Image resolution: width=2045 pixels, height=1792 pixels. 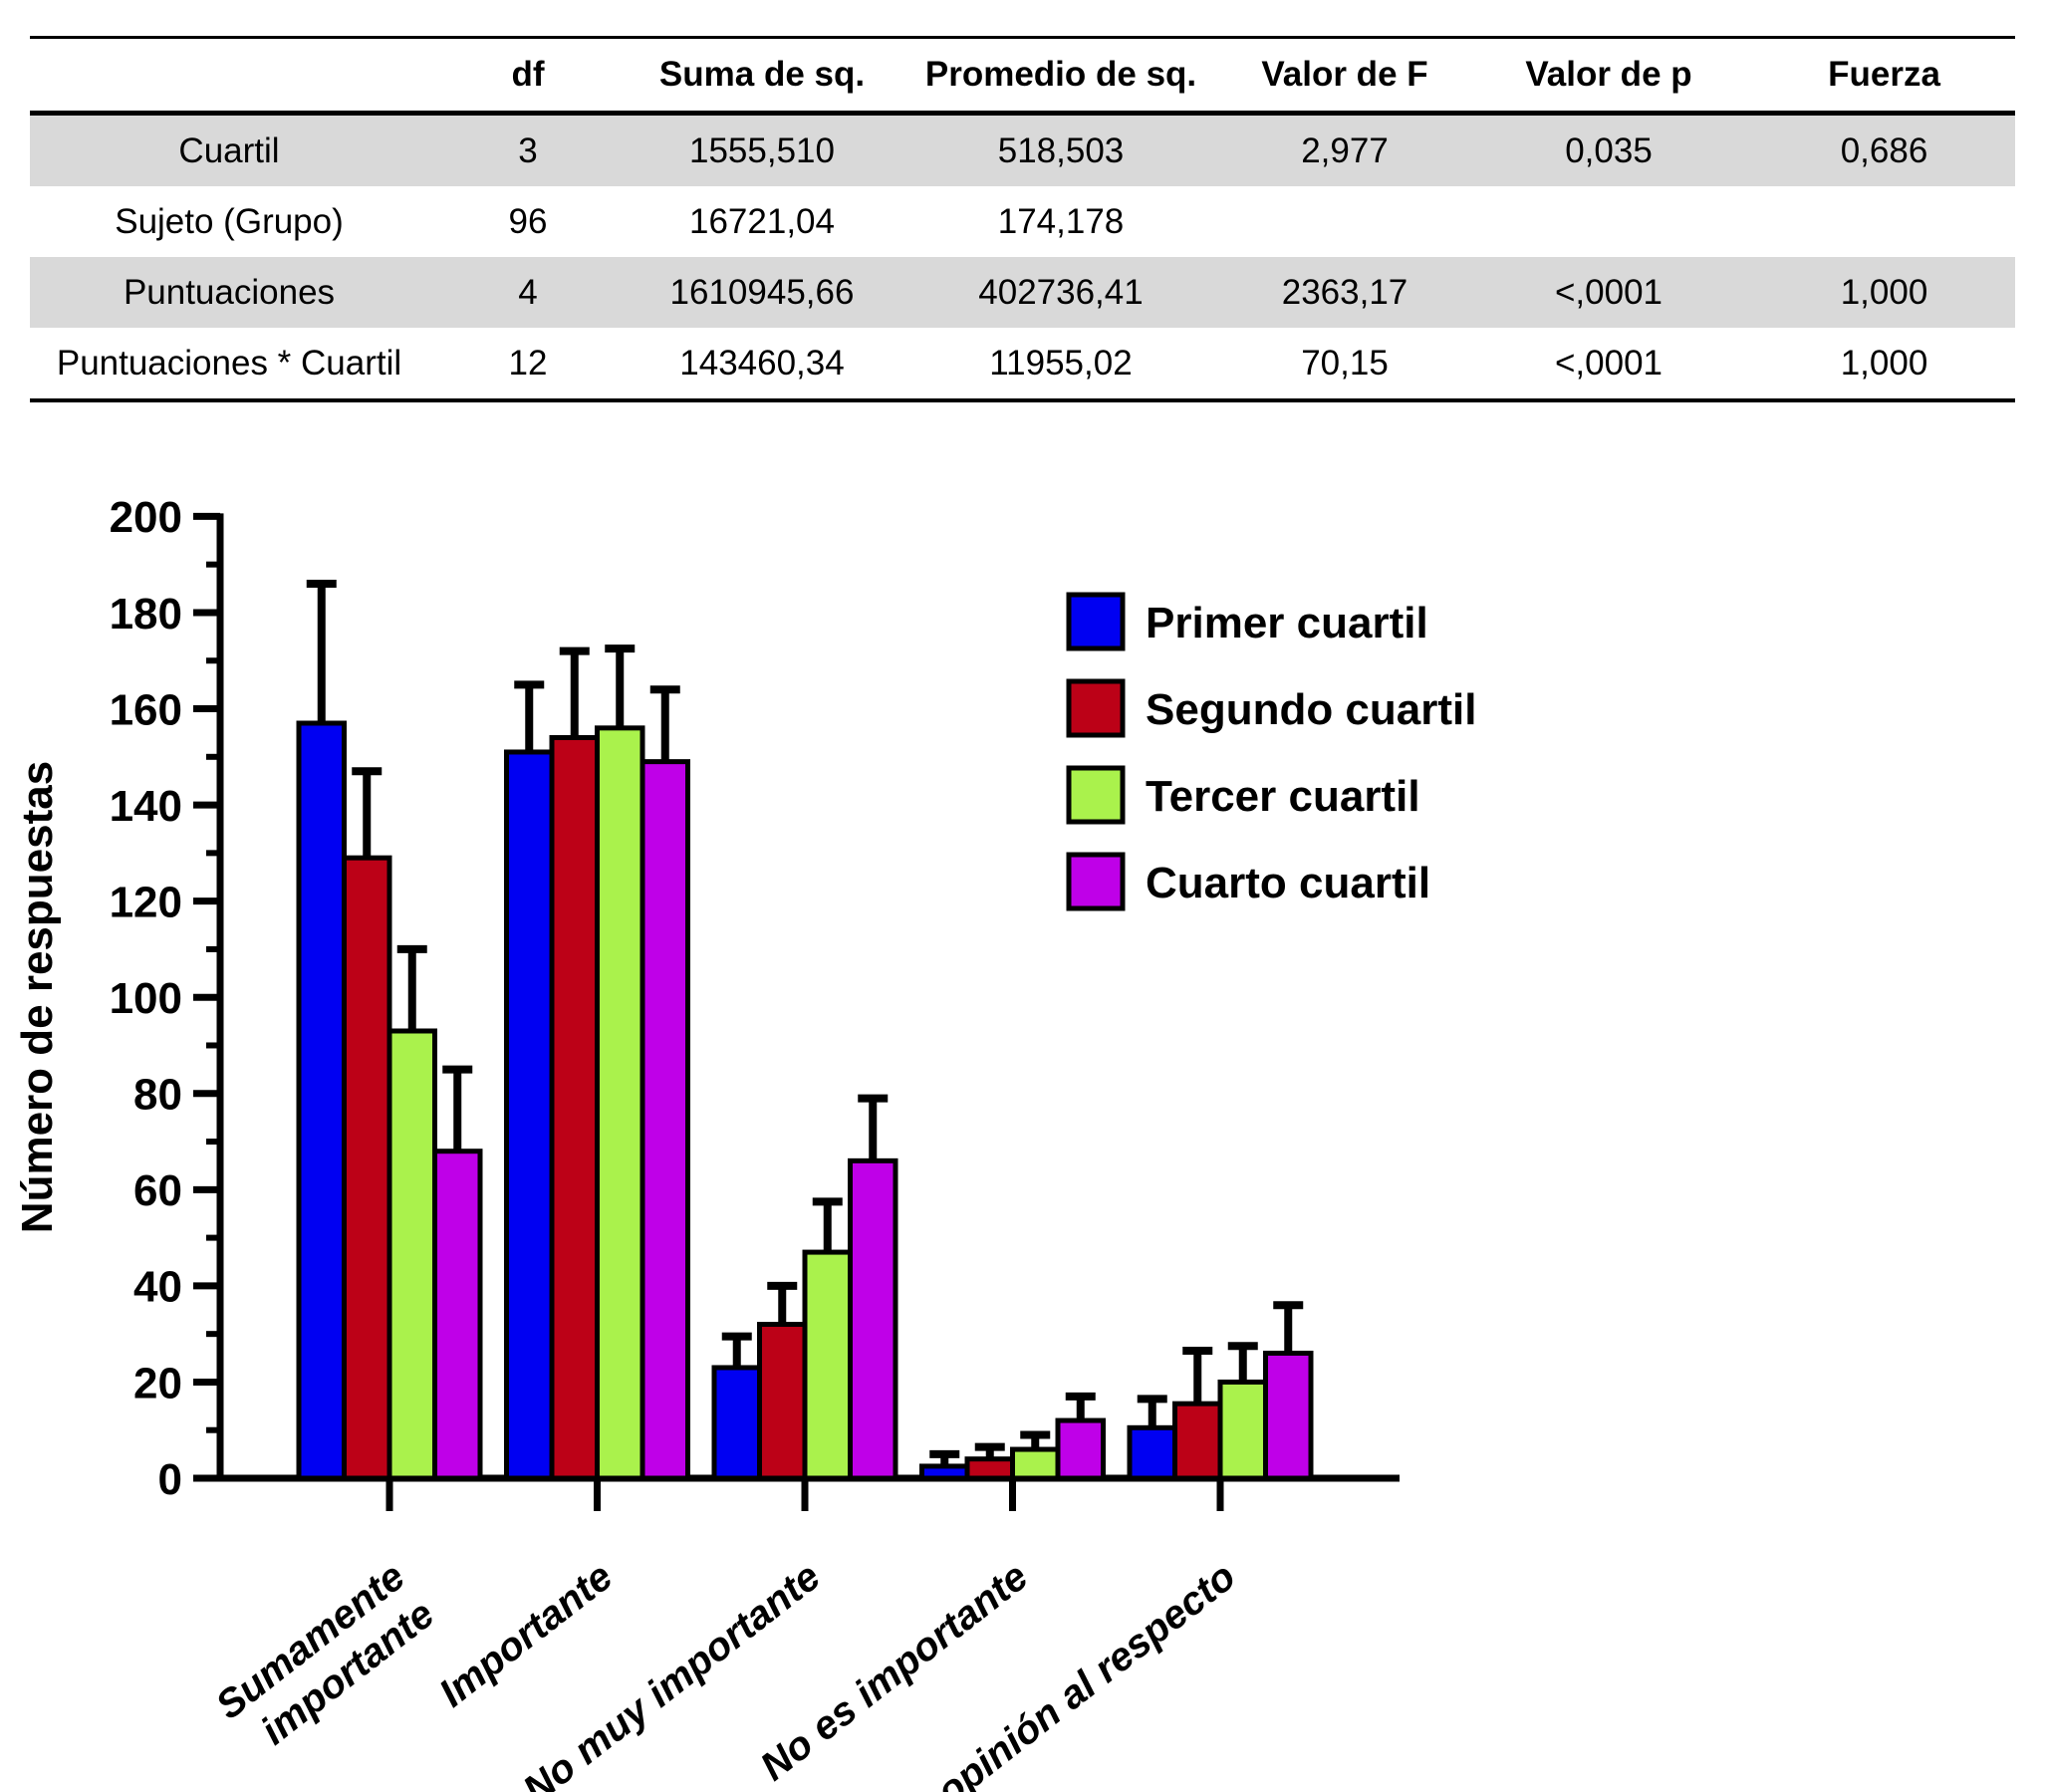 What do you see at coordinates (1344, 74) in the screenshot?
I see `column-header: Valor de F` at bounding box center [1344, 74].